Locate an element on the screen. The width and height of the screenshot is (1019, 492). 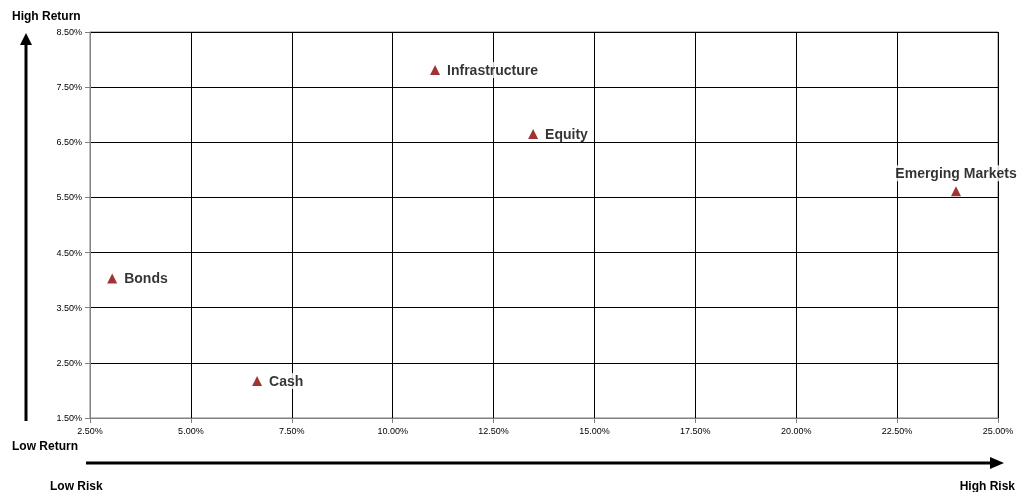
y-tick-label: 8.50% is located at coordinates (69, 32).